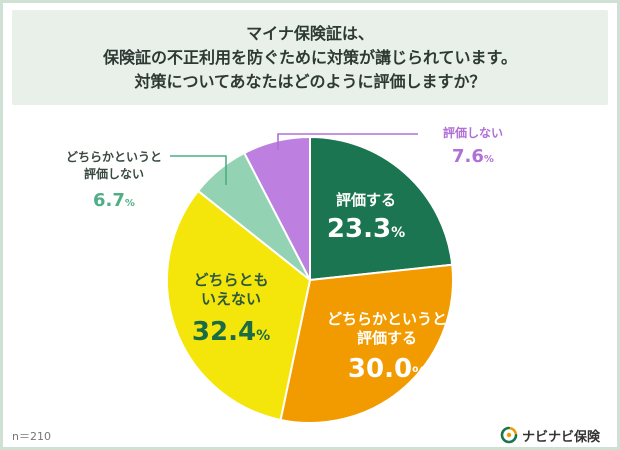 This screenshot has height=450, width=620. I want to click on title-line-2: 保険証の不正利用を防ぐために対策が講じられています。, so click(310, 57).